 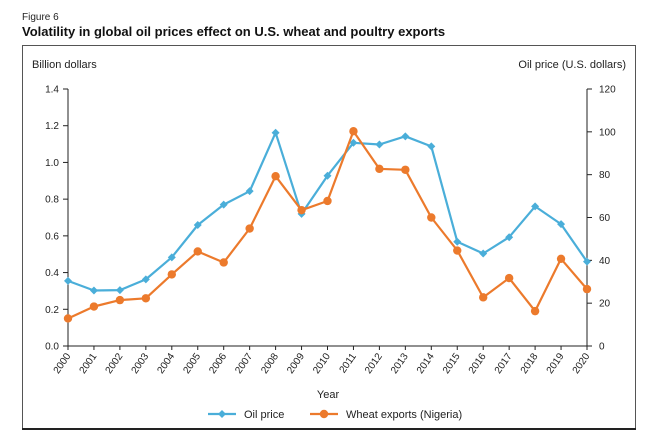 What do you see at coordinates (328, 395) in the screenshot?
I see `x-axis-label: Year` at bounding box center [328, 395].